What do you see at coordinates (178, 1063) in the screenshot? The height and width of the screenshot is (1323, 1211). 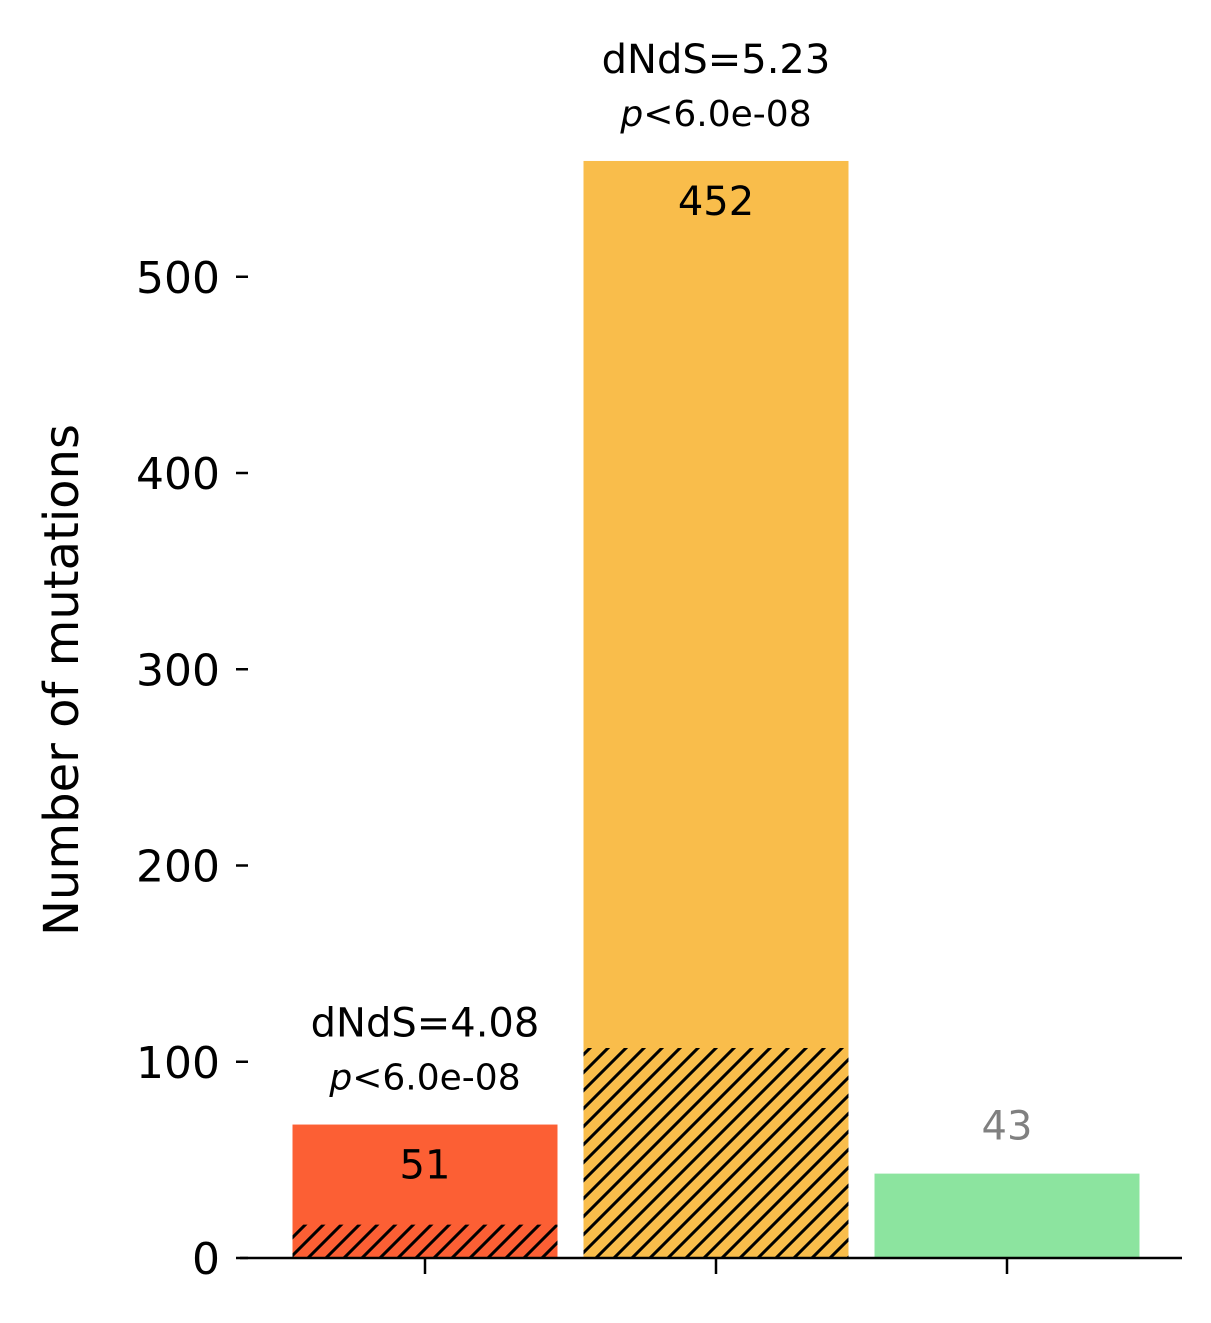 I see `y-tick-label-100: 100` at bounding box center [178, 1063].